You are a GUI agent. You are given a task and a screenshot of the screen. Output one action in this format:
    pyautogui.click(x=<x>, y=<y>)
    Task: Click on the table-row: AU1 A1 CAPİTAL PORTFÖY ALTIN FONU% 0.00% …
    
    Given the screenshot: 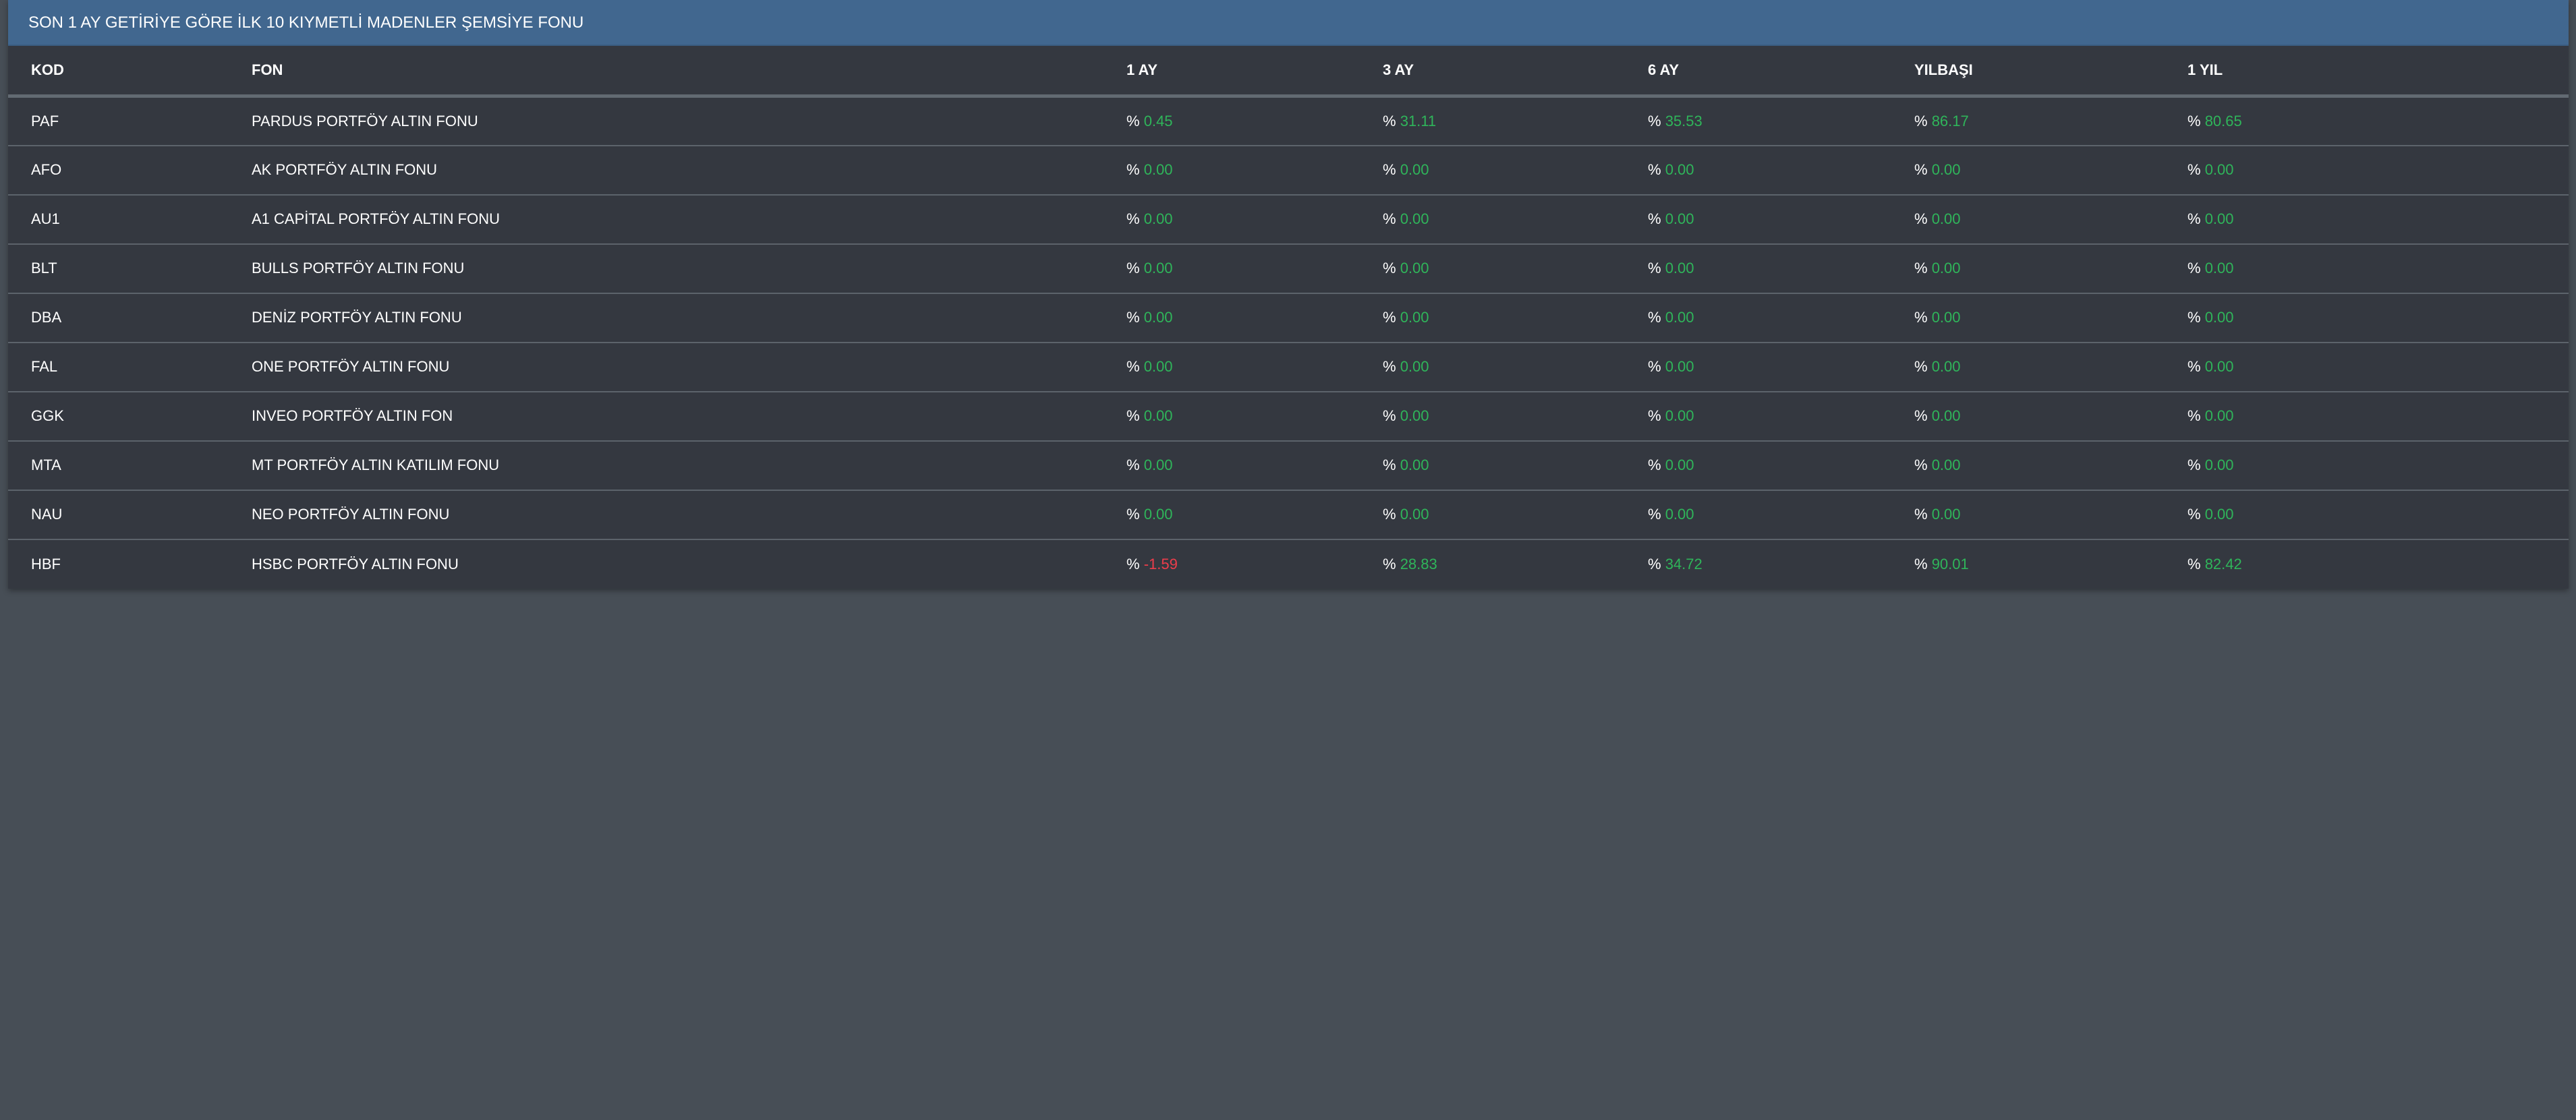 What is the action you would take?
    pyautogui.click(x=1288, y=219)
    